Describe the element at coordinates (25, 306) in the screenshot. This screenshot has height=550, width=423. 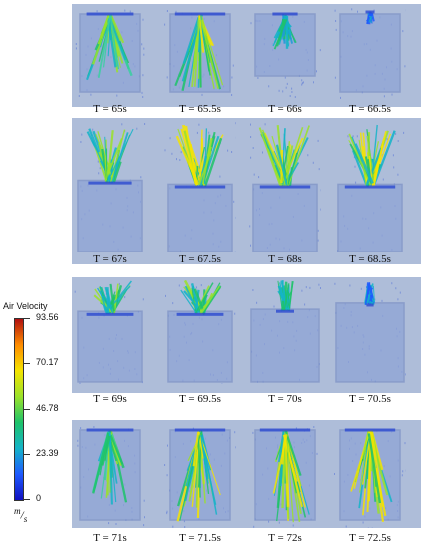
I see `legend-title: Air Velocity` at that location.